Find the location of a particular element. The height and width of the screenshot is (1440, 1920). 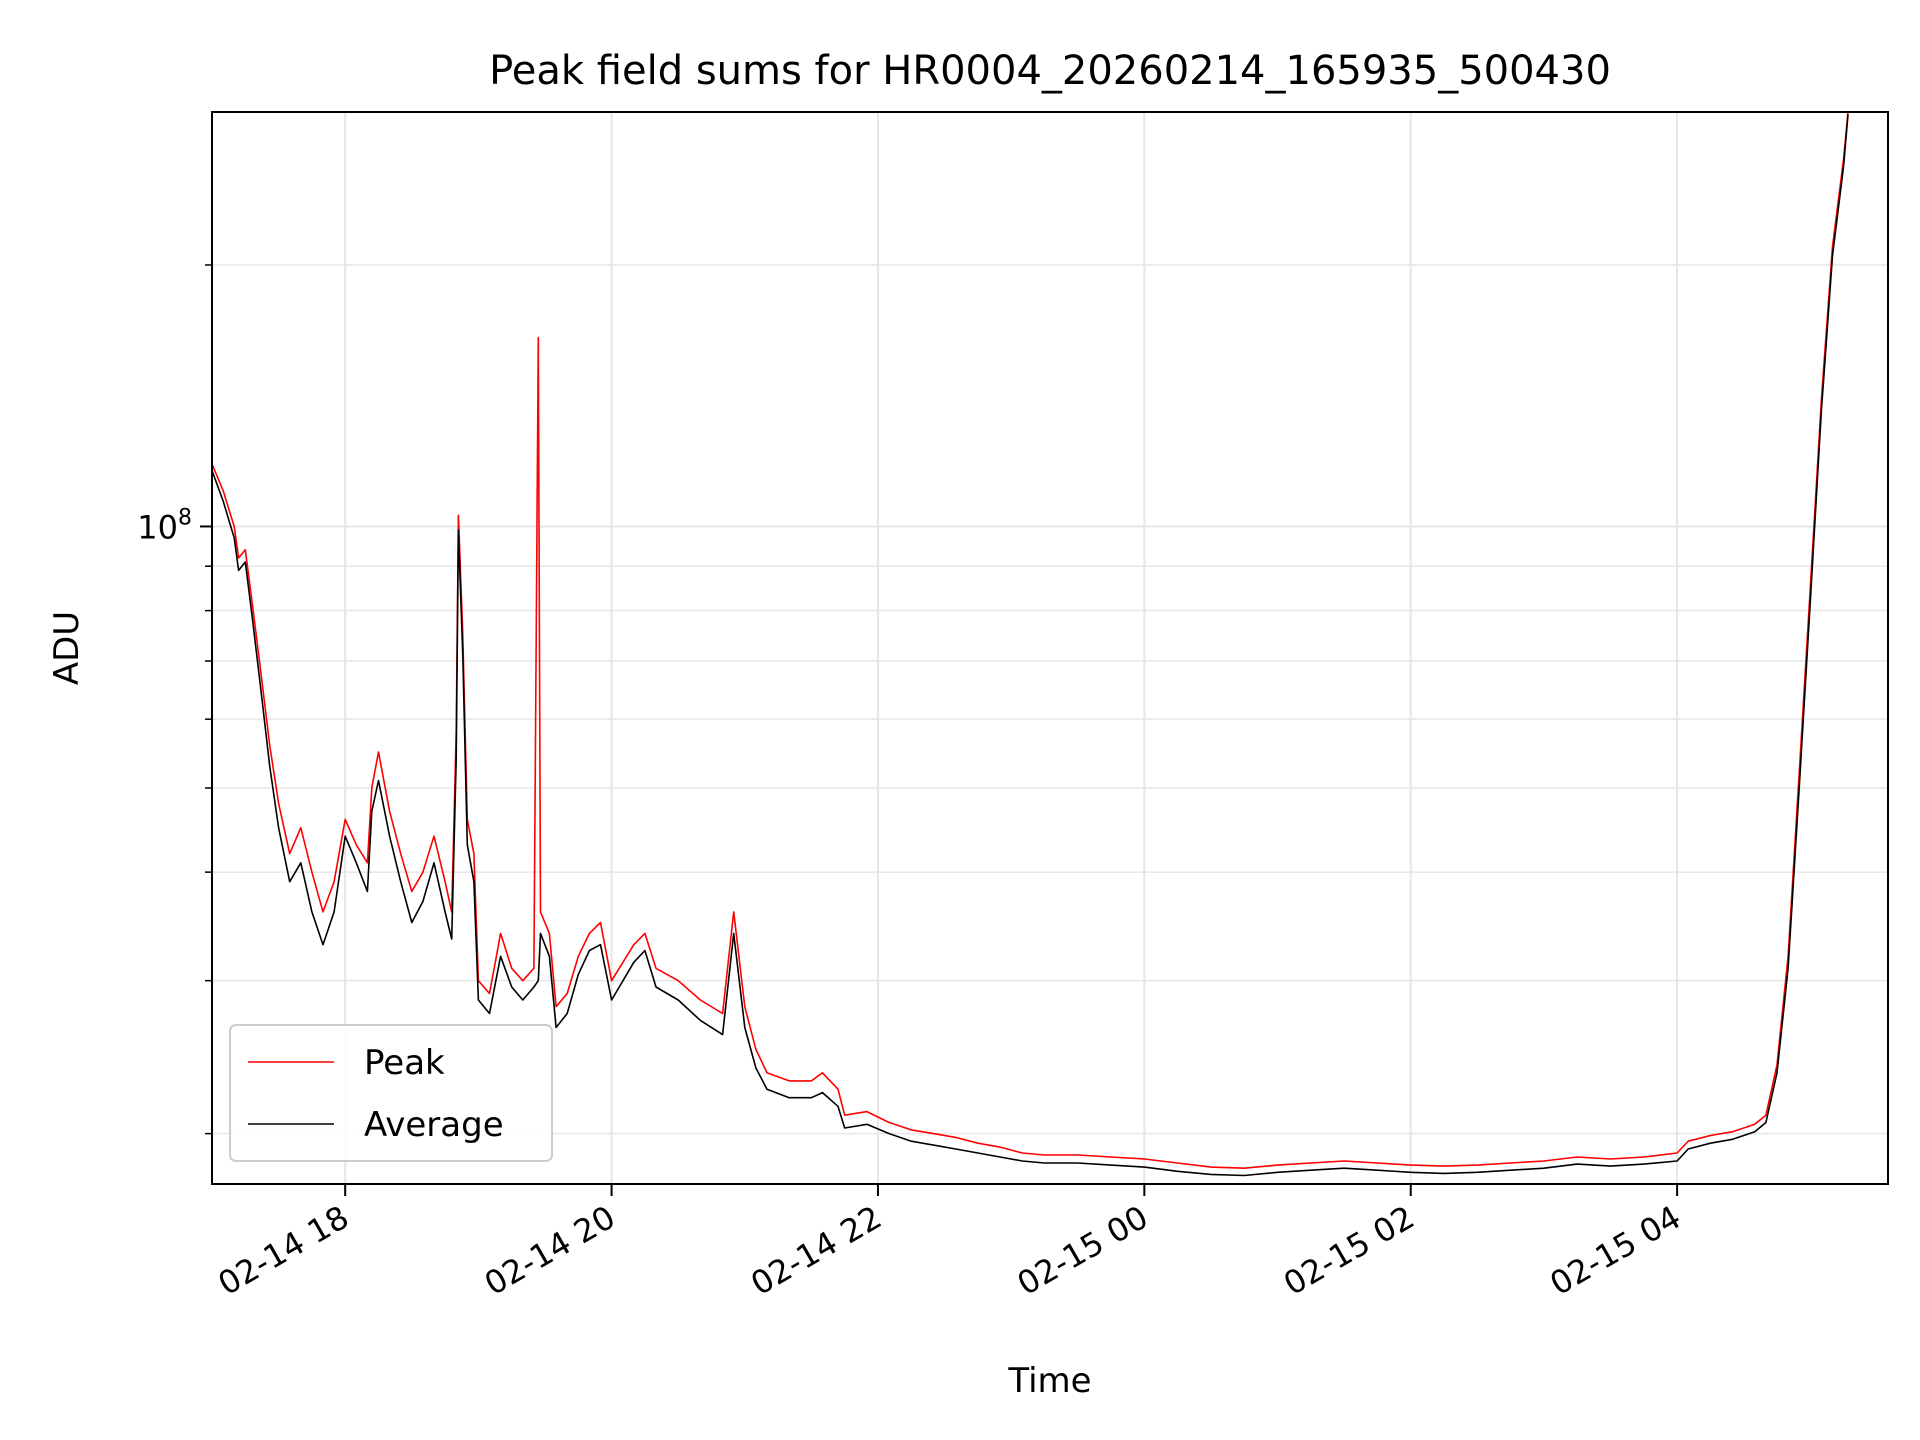

y-axis-label: ADU is located at coordinates (67, 648).